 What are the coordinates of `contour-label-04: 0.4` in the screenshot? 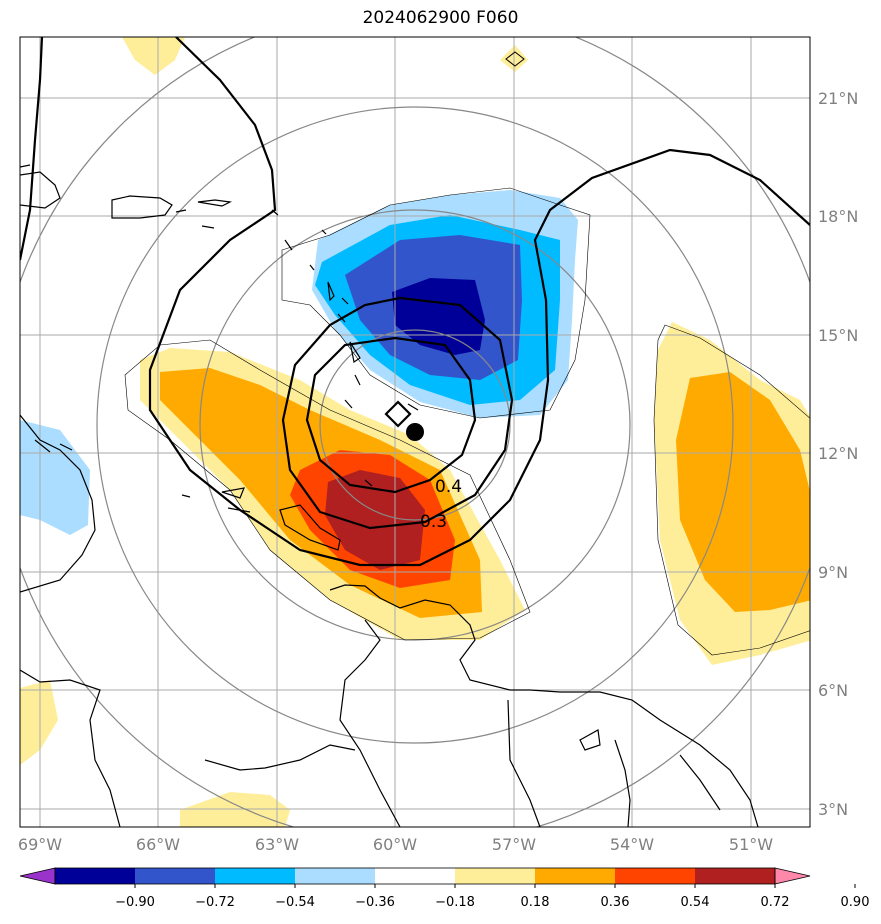 It's located at (448, 487).